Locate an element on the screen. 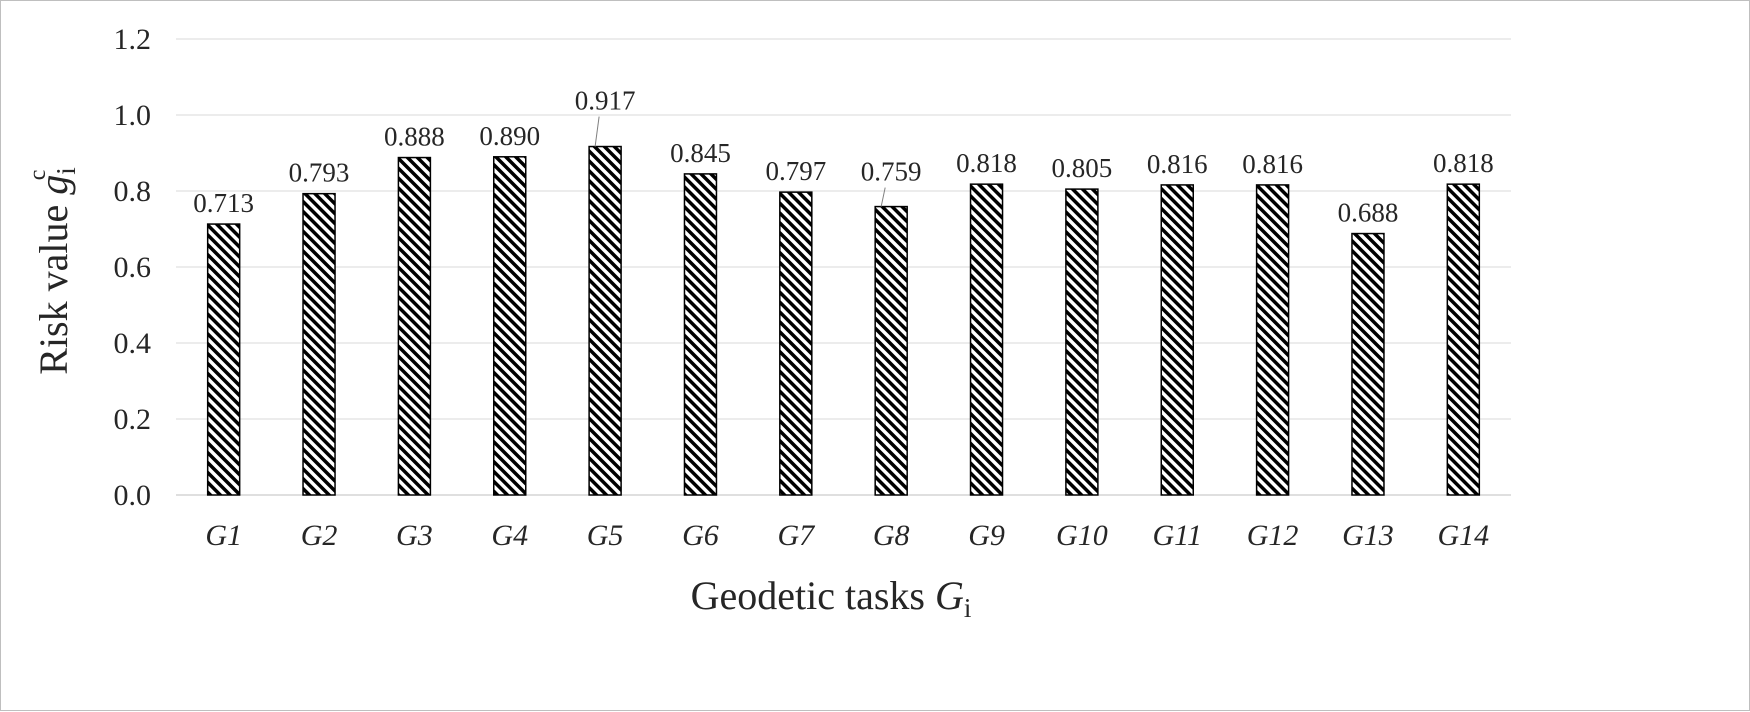  y-axis-title-symbol: g is located at coordinates (53, 185).